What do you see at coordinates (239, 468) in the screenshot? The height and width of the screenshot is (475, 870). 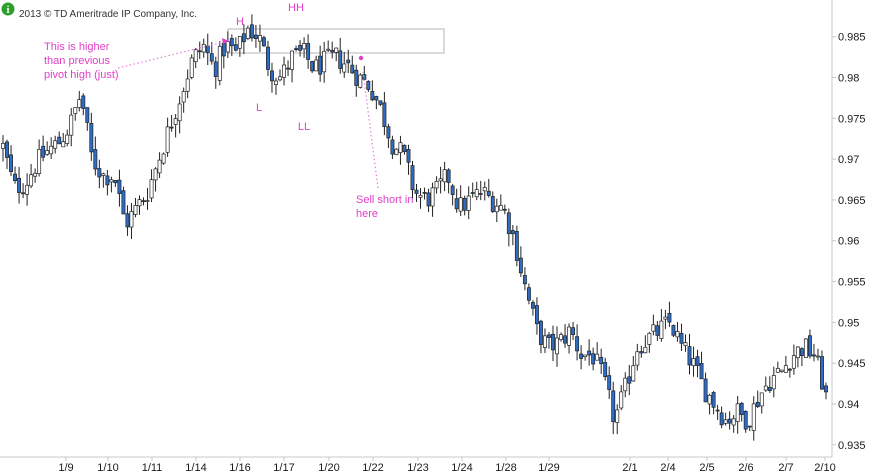 I see `x-tick-label: 1/16` at bounding box center [239, 468].